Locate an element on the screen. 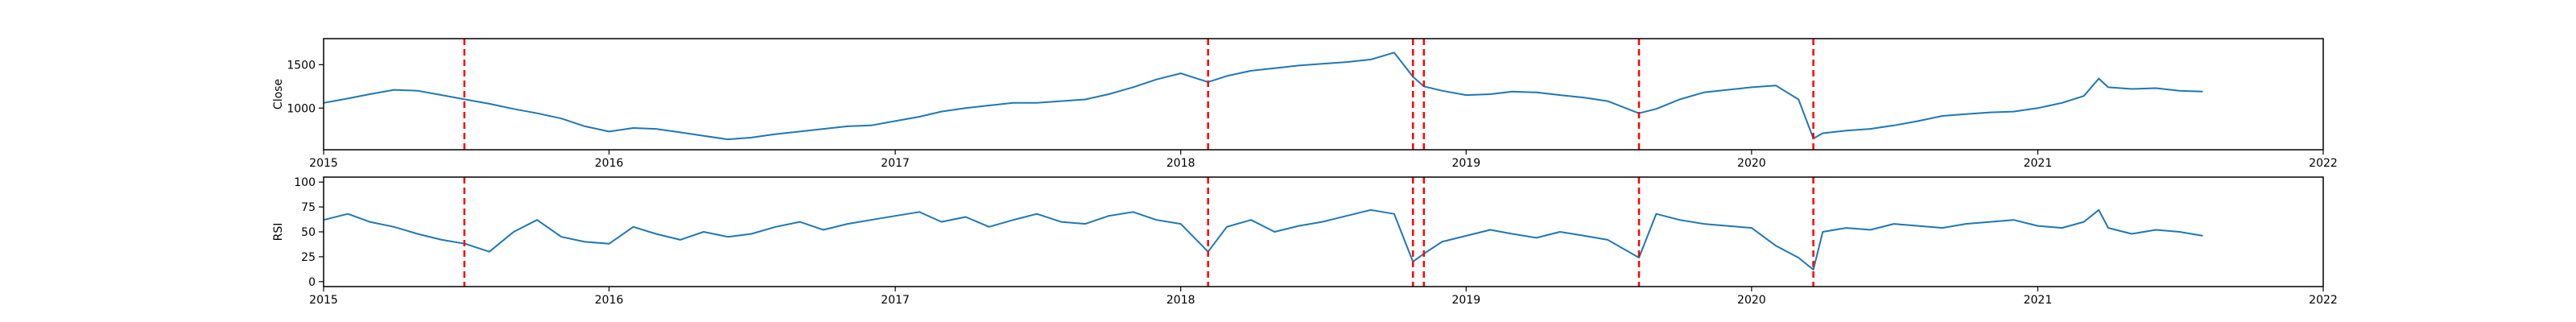 This screenshot has width=2576, height=322. close-xtick-label-2015: 2015 is located at coordinates (323, 163).